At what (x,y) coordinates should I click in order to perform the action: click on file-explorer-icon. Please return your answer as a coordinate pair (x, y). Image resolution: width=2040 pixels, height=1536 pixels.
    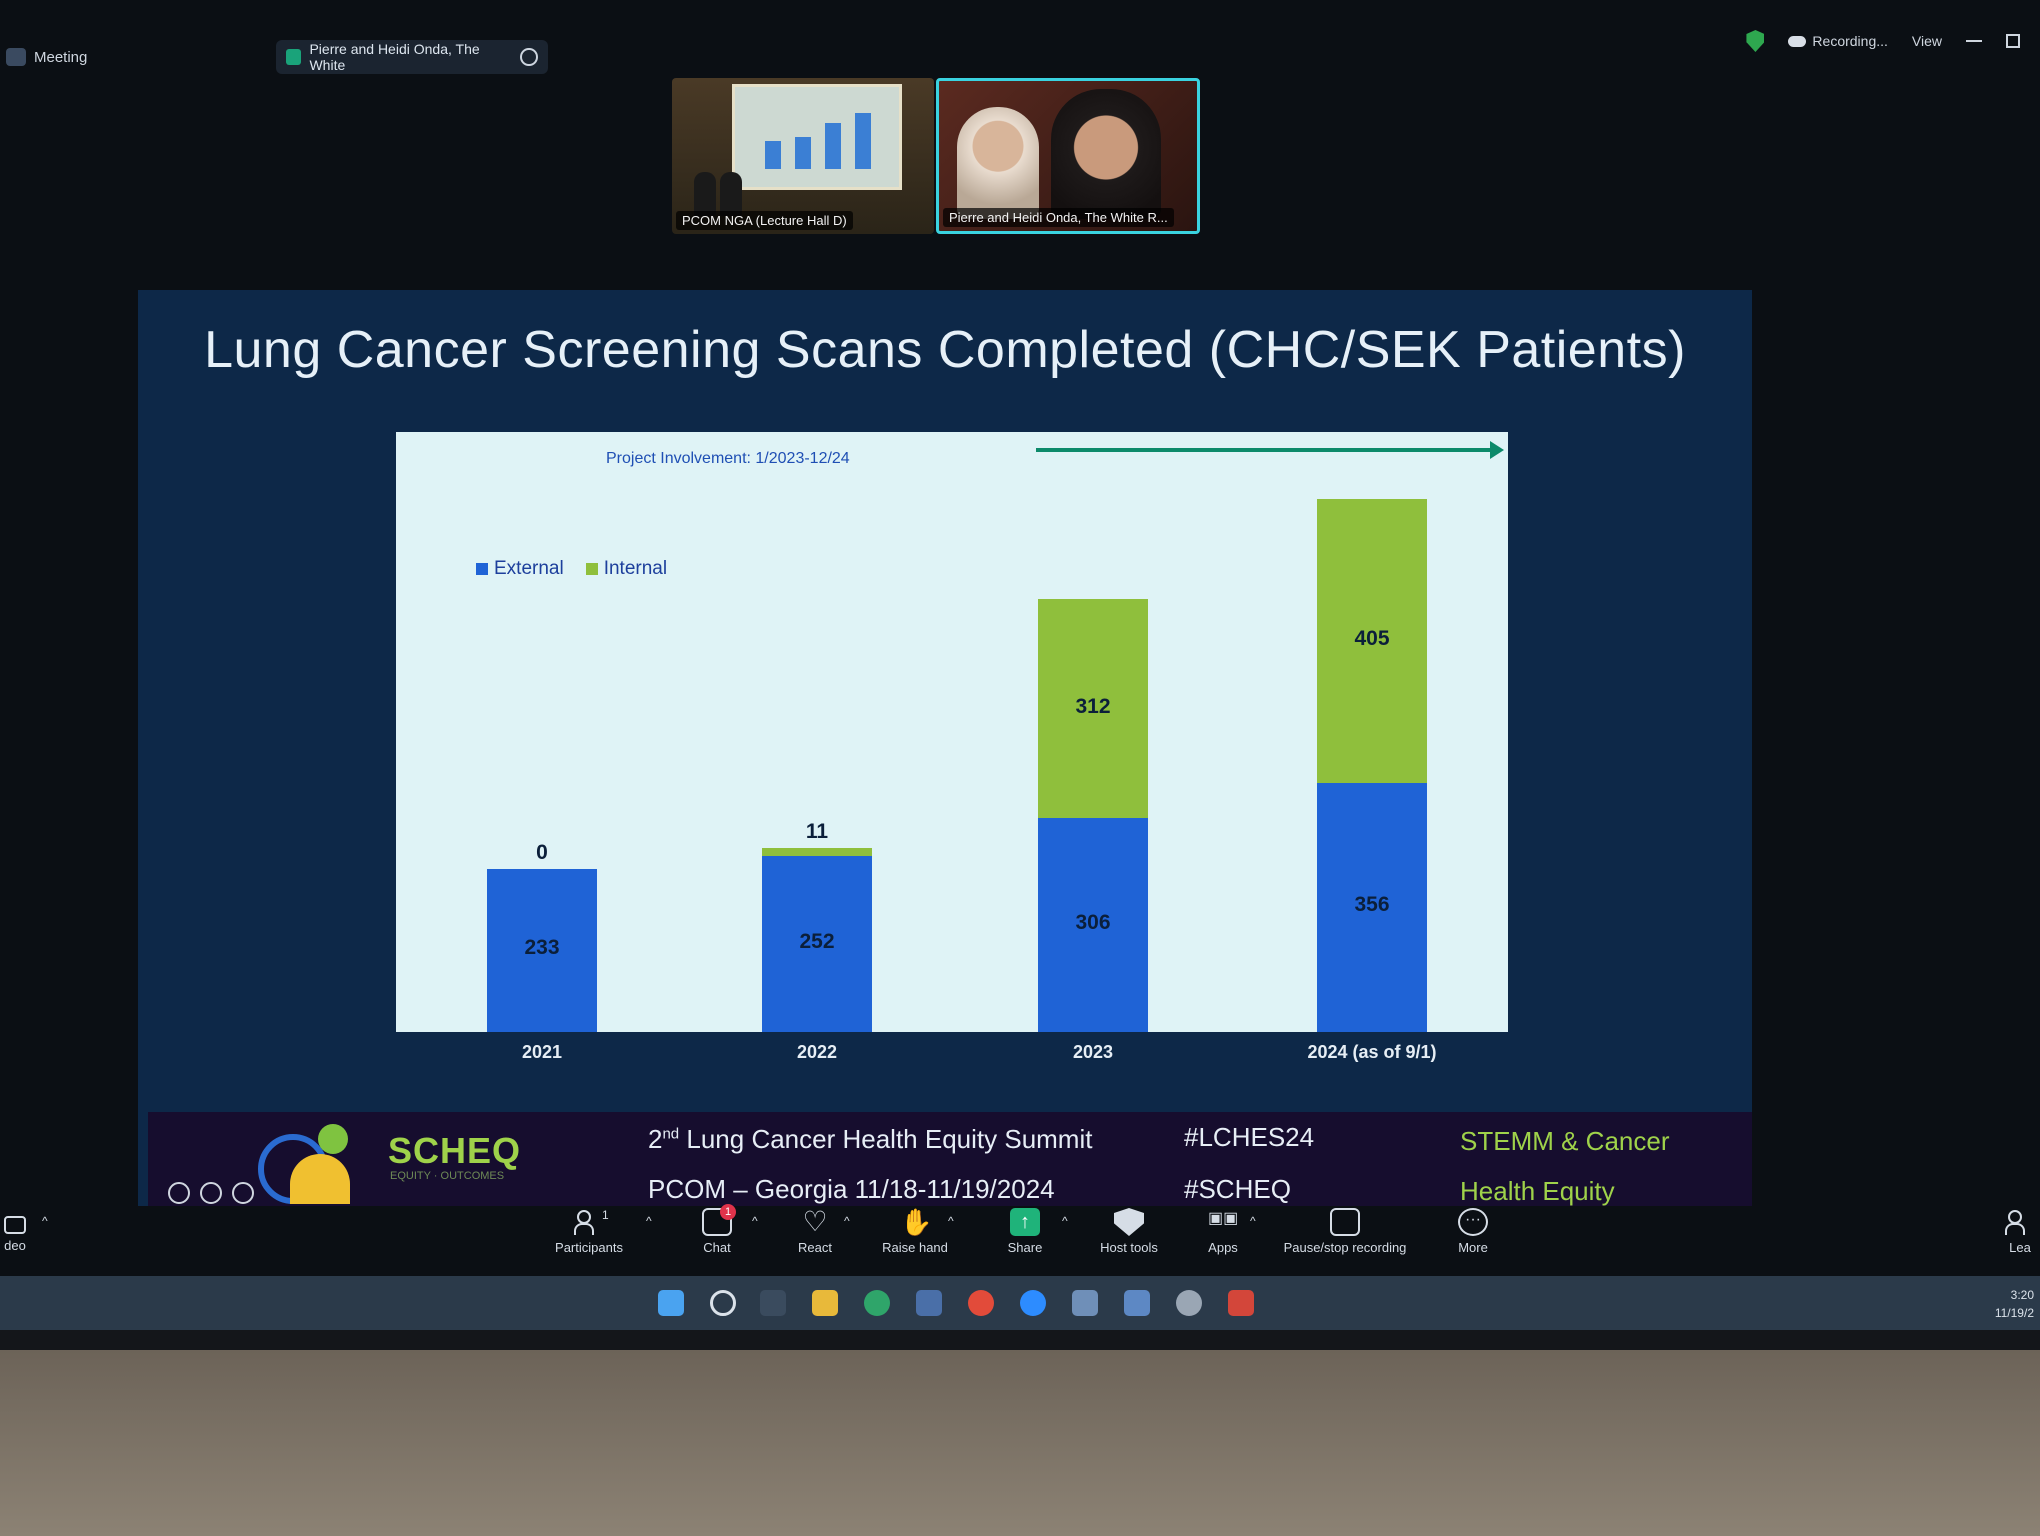
    Looking at the image, I should click on (825, 1303).